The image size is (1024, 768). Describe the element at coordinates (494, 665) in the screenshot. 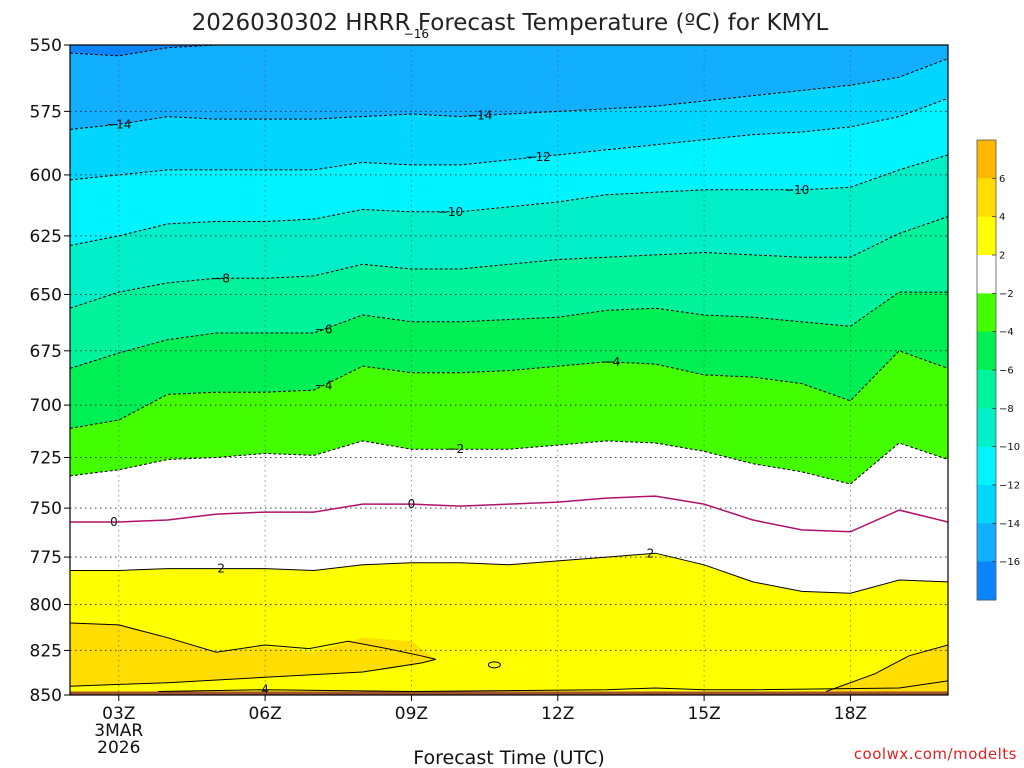

I see `isotherm-closed-contour` at that location.